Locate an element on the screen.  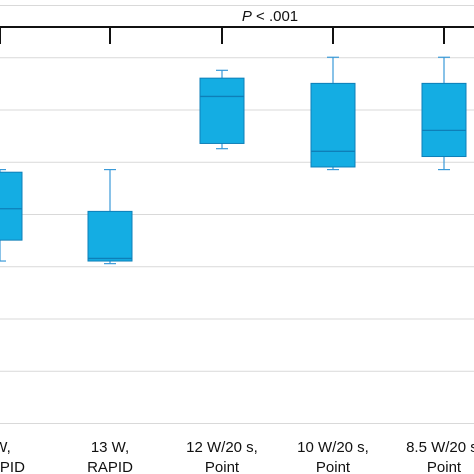
x-tick-label: 10 W/20 s, is located at coordinates (333, 447).